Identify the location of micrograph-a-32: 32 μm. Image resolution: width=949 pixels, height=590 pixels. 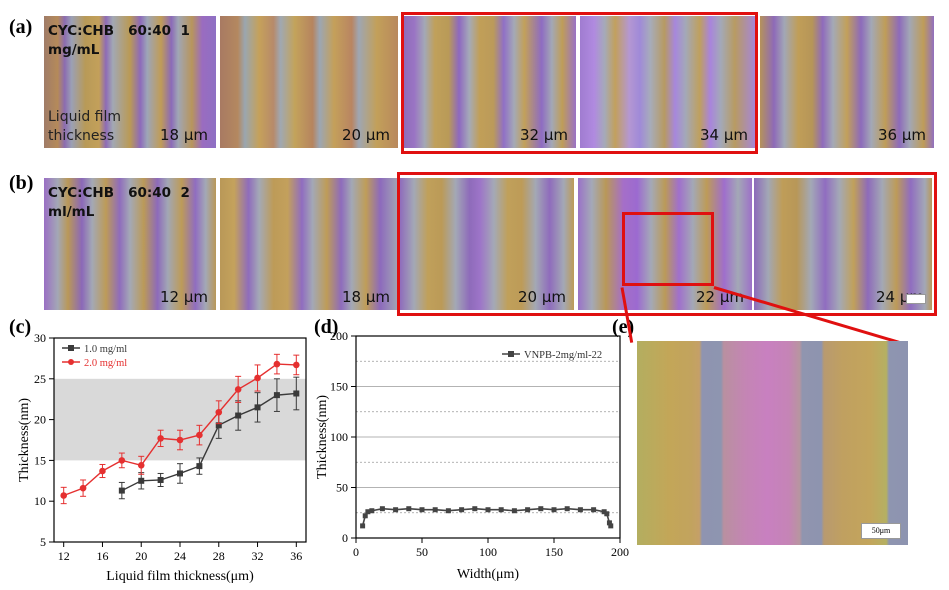
(490, 82).